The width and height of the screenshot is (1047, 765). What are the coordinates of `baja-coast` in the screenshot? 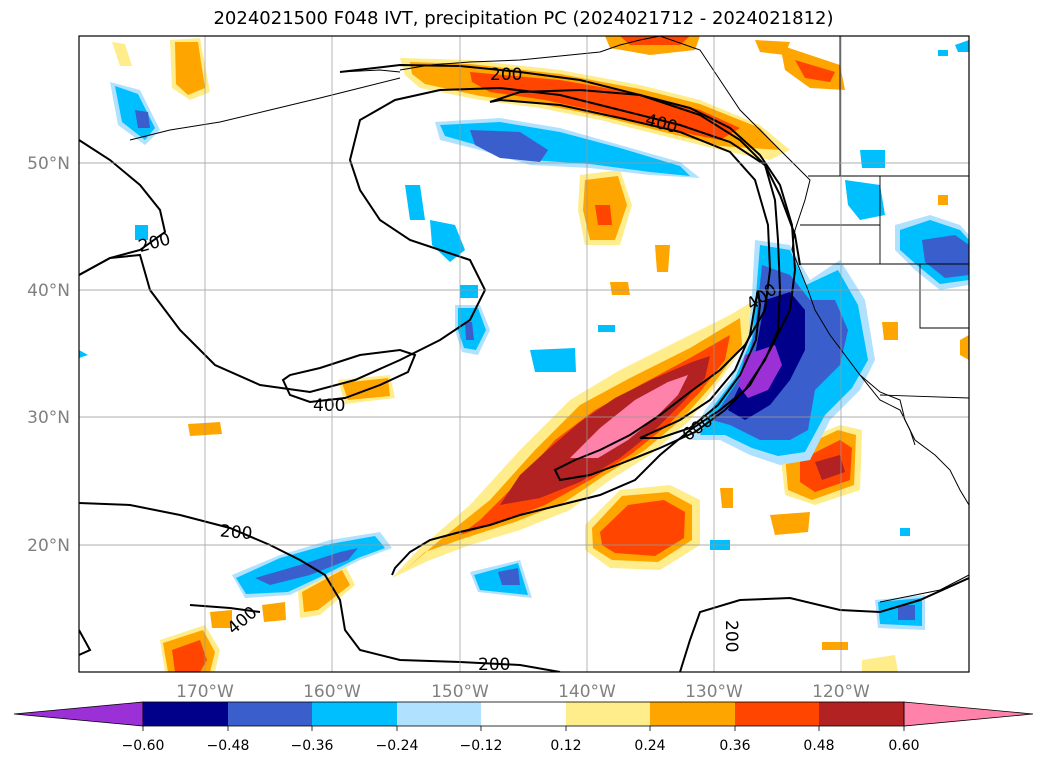 It's located at (887, 410).